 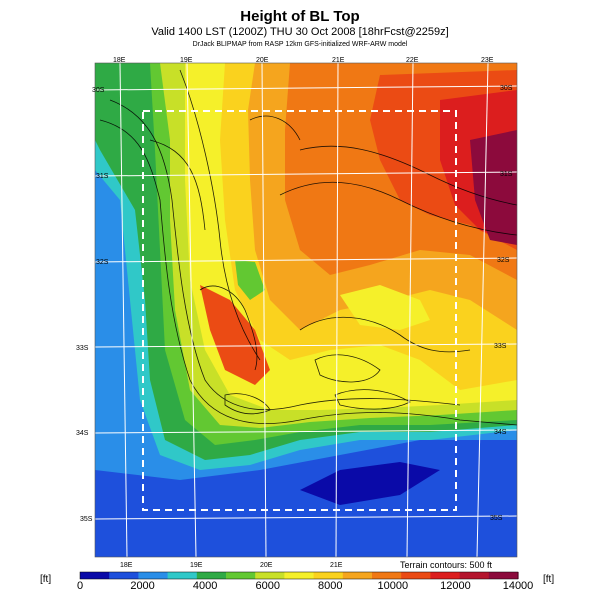 I want to click on parallel-32s, so click(x=306, y=260).